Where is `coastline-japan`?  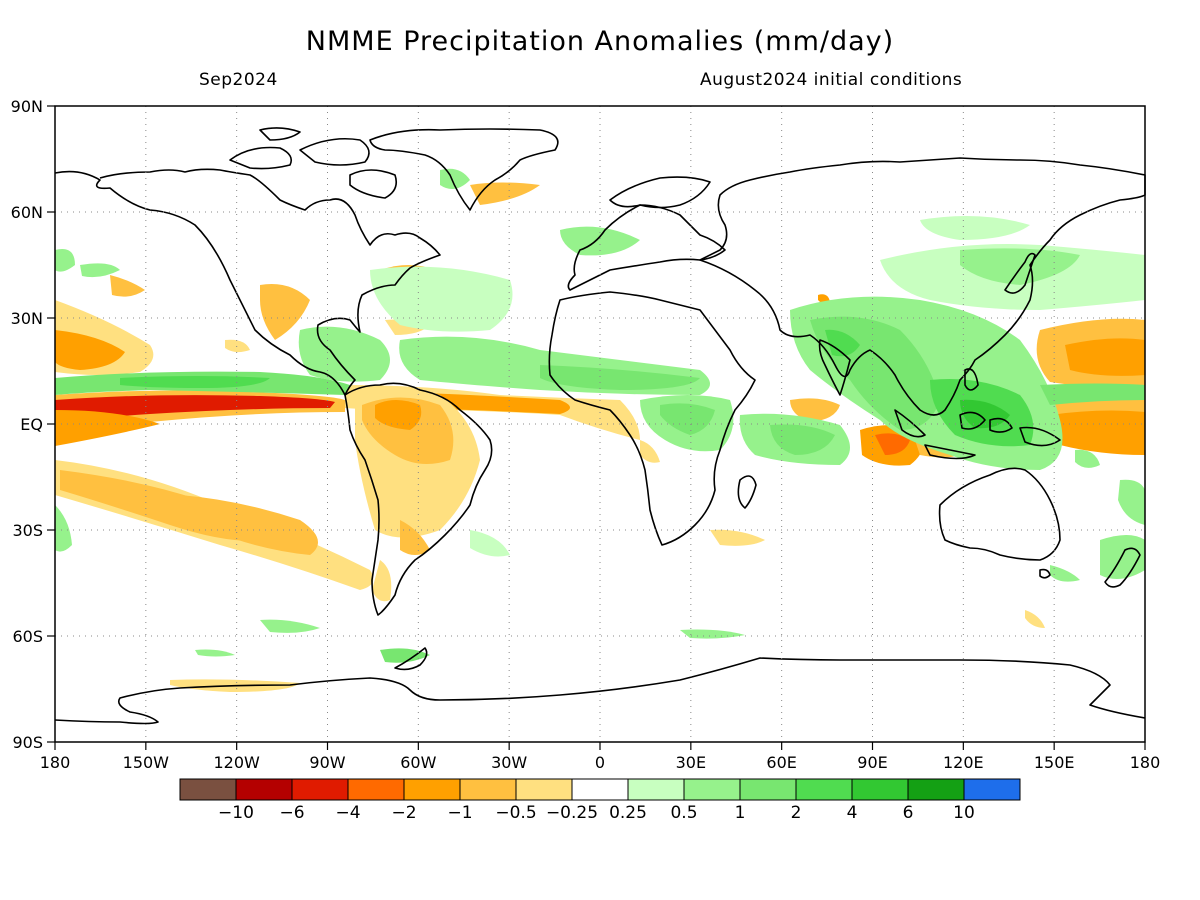 coastline-japan is located at coordinates (1020, 273).